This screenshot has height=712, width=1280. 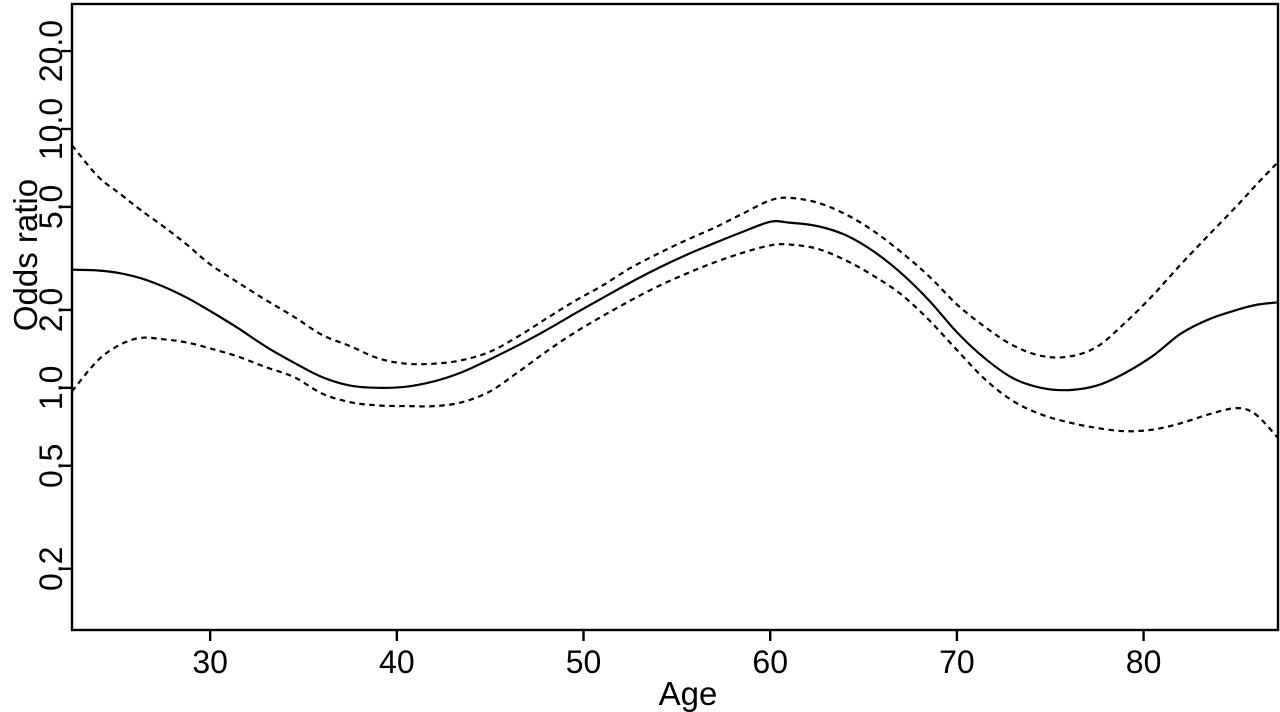 What do you see at coordinates (51, 569) in the screenshot?
I see `y-axis-tick-label: 0.2` at bounding box center [51, 569].